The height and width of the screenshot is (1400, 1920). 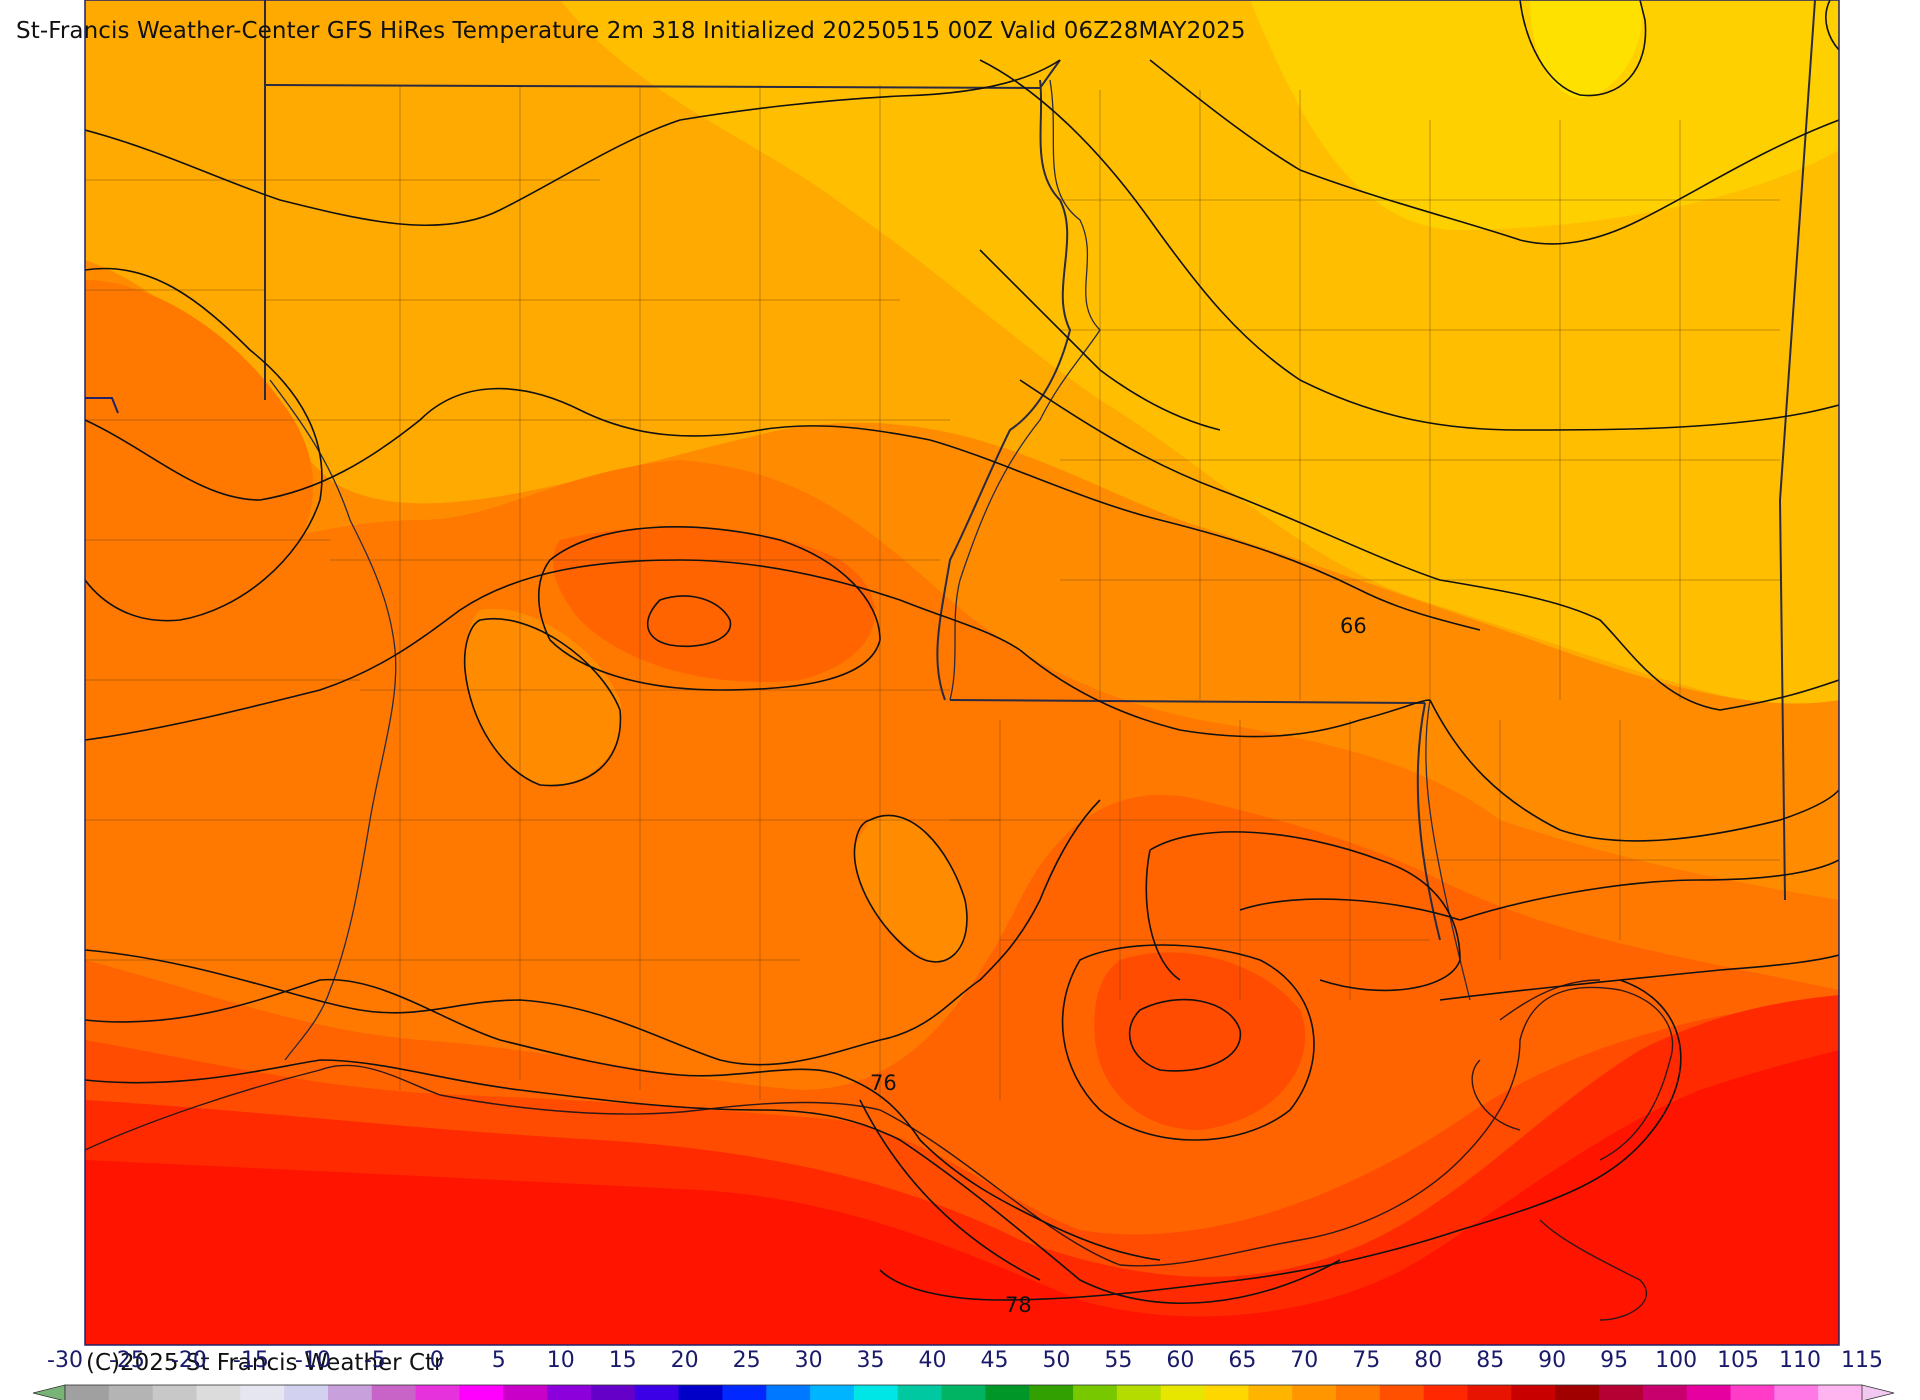 What do you see at coordinates (1180, 1360) in the screenshot?
I see `colorbar-tick-label: 60` at bounding box center [1180, 1360].